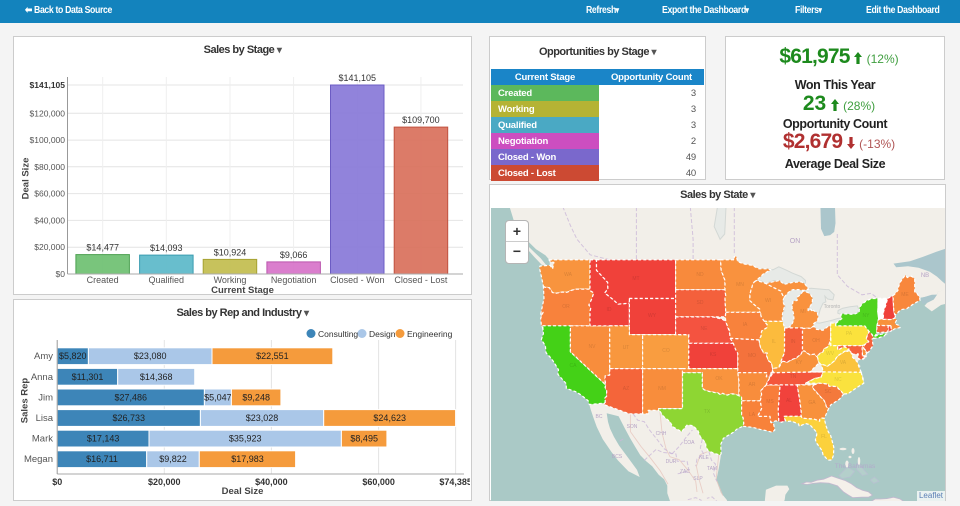 Image resolution: width=960 pixels, height=506 pixels. I want to click on svg-text: FL, so click(824, 437).